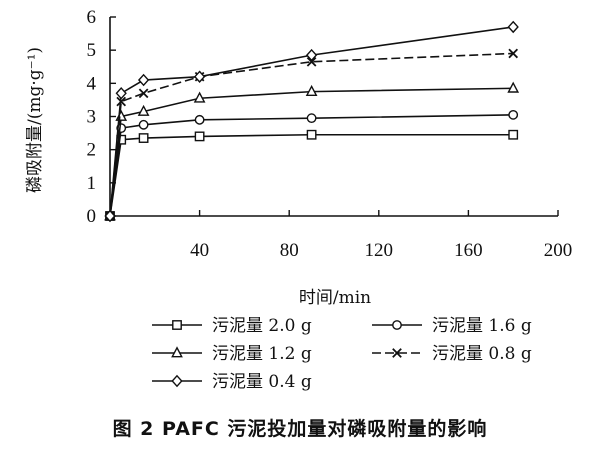  I want to click on legend-label: 污泥量 1.2 g, so click(262, 354).